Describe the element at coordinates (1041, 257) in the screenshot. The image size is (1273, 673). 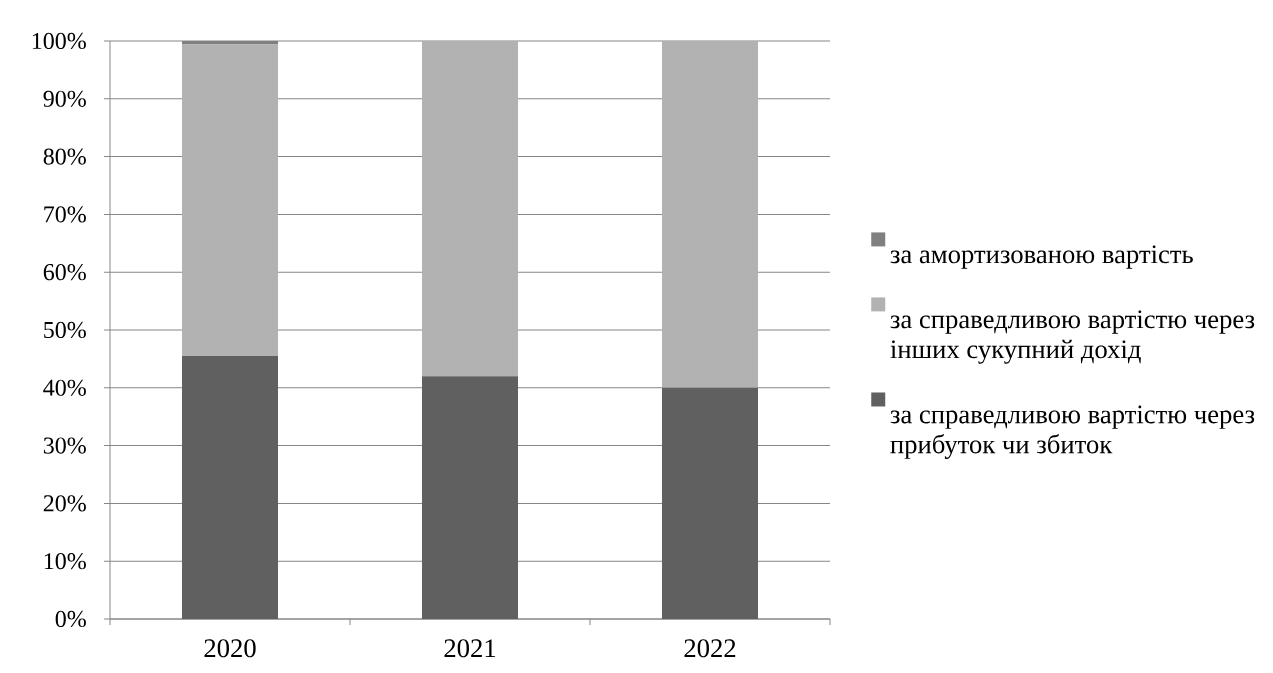
I see `legend-label: за амортизованою вартість` at that location.